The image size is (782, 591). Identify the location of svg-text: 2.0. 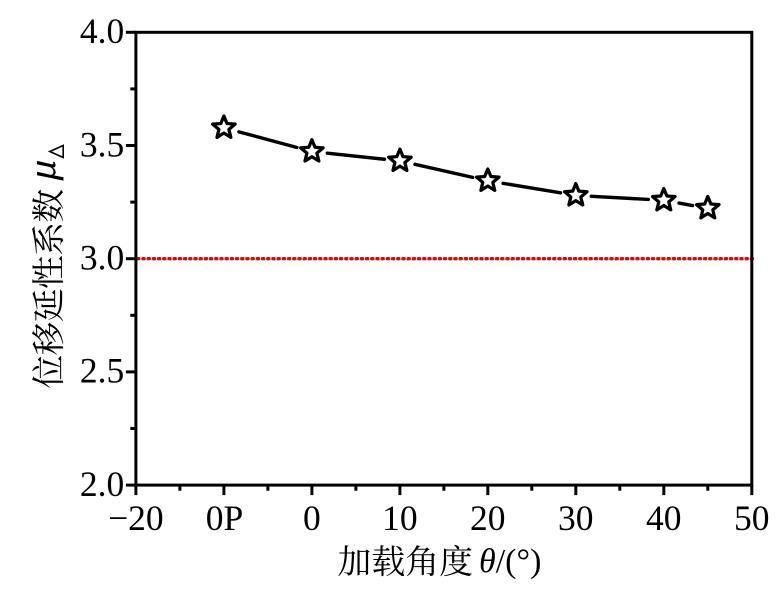
(102, 484).